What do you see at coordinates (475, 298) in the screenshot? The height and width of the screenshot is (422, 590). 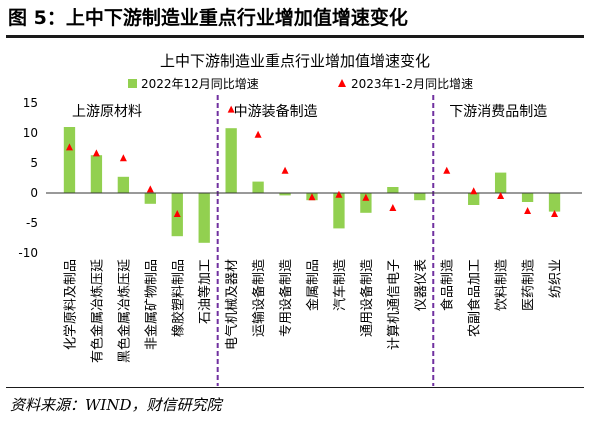 I see `category-label: 农副食品加工` at bounding box center [475, 298].